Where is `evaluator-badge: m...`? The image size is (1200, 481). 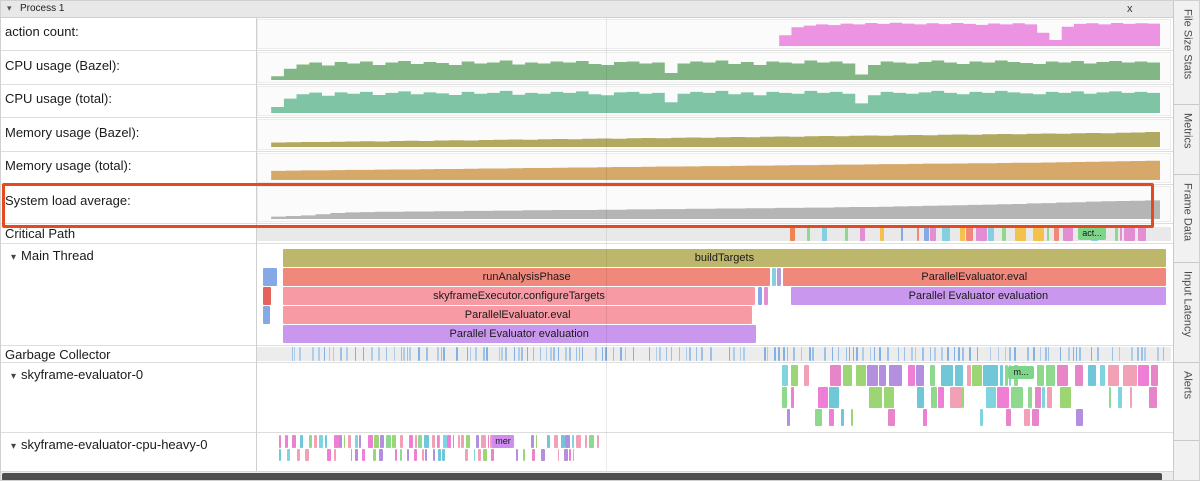 evaluator-badge: m... is located at coordinates (1021, 372).